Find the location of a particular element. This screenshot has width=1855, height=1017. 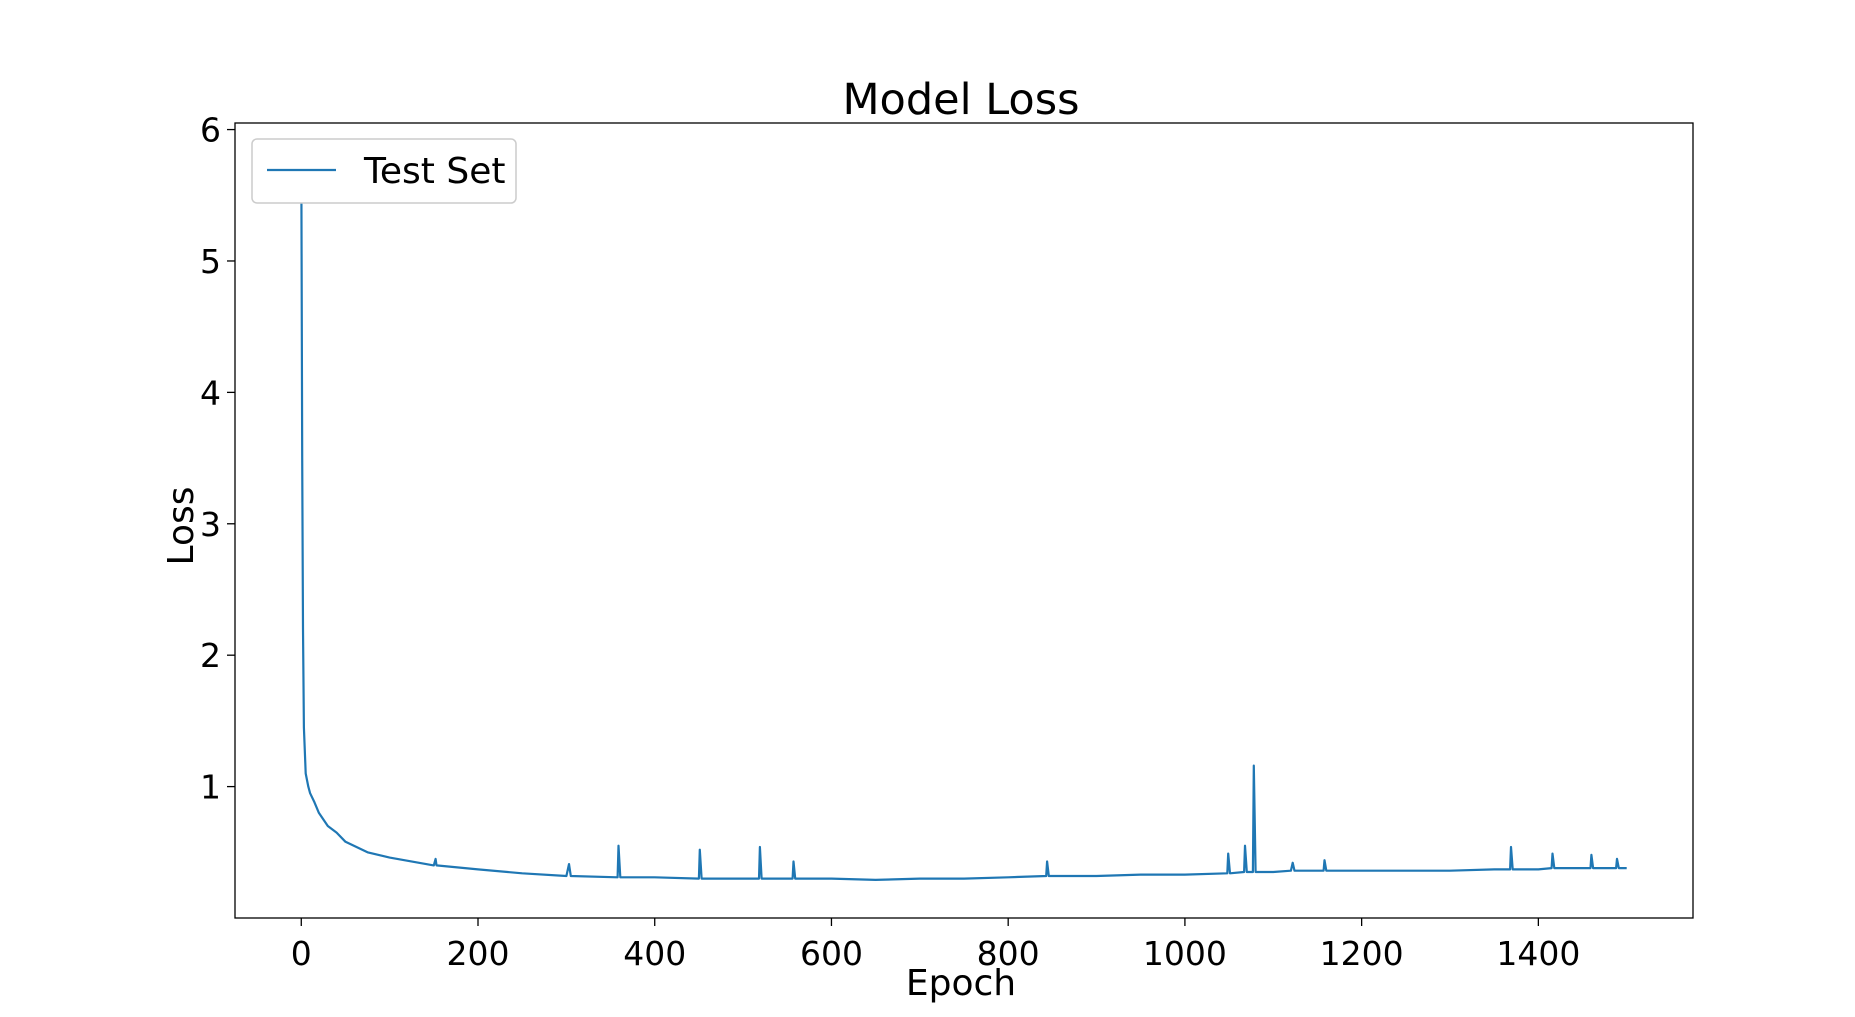

x-tick-label: 200 is located at coordinates (478, 953).